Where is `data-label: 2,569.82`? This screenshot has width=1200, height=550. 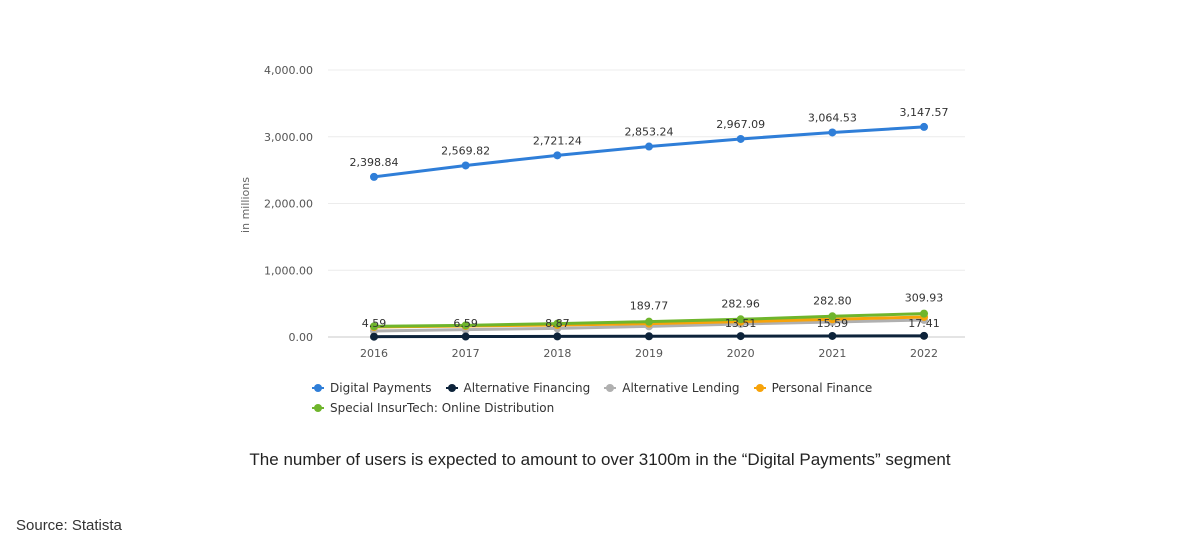 data-label: 2,569.82 is located at coordinates (465, 150).